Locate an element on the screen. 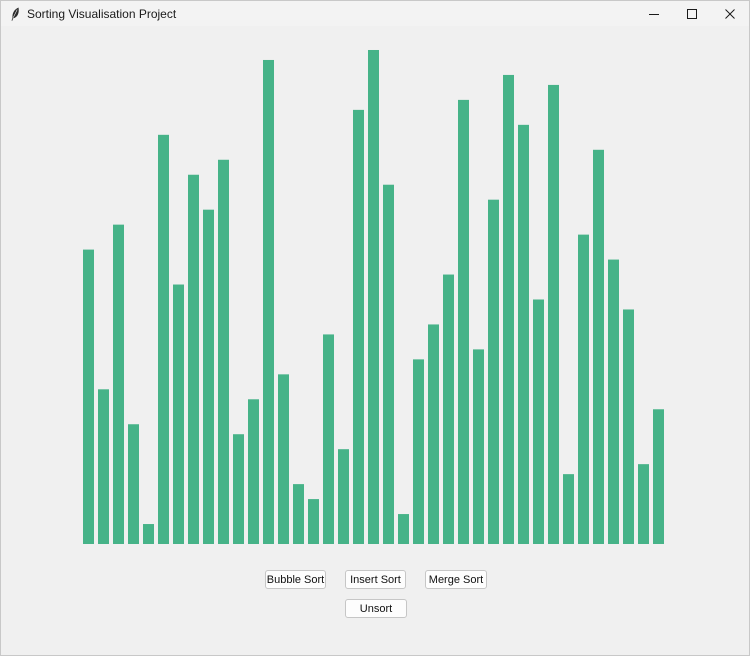 This screenshot has height=656, width=750. maximize-icon is located at coordinates (692, 14).